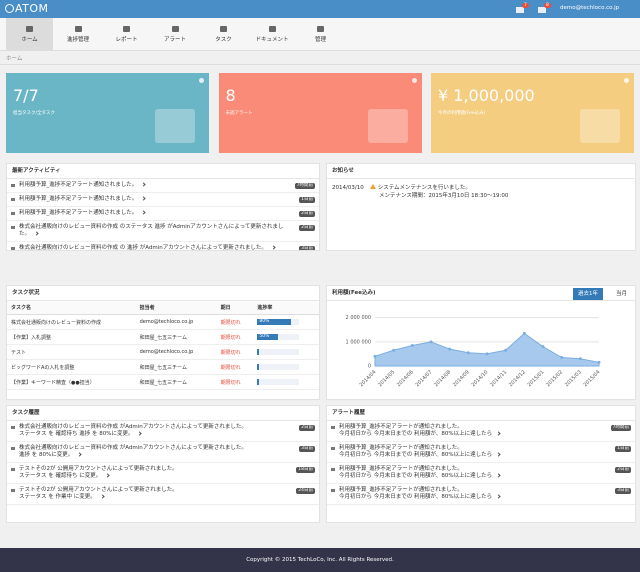  I want to click on nav-tab: アラート, so click(175, 34).